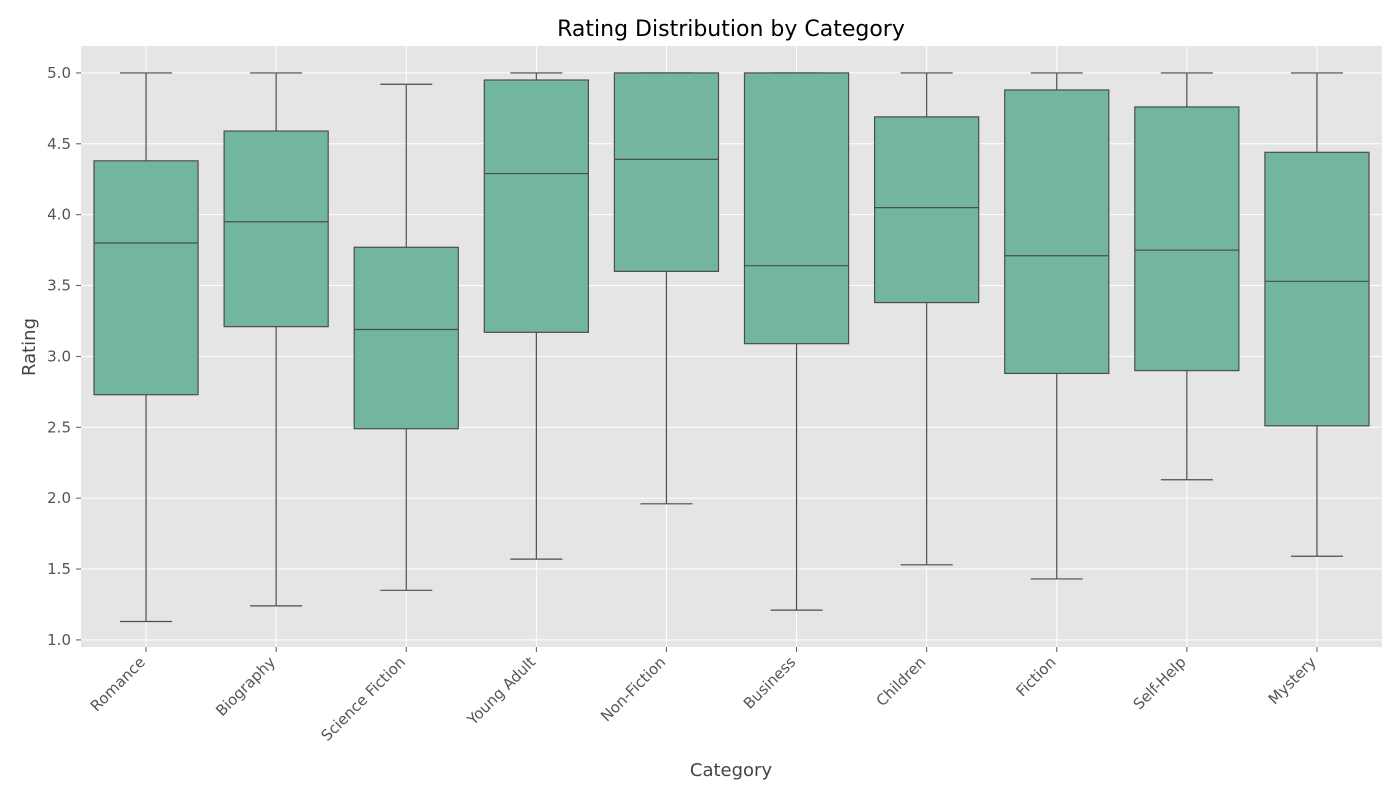 The width and height of the screenshot is (1400, 800). I want to click on x-tick-label: Children, so click(901, 681).